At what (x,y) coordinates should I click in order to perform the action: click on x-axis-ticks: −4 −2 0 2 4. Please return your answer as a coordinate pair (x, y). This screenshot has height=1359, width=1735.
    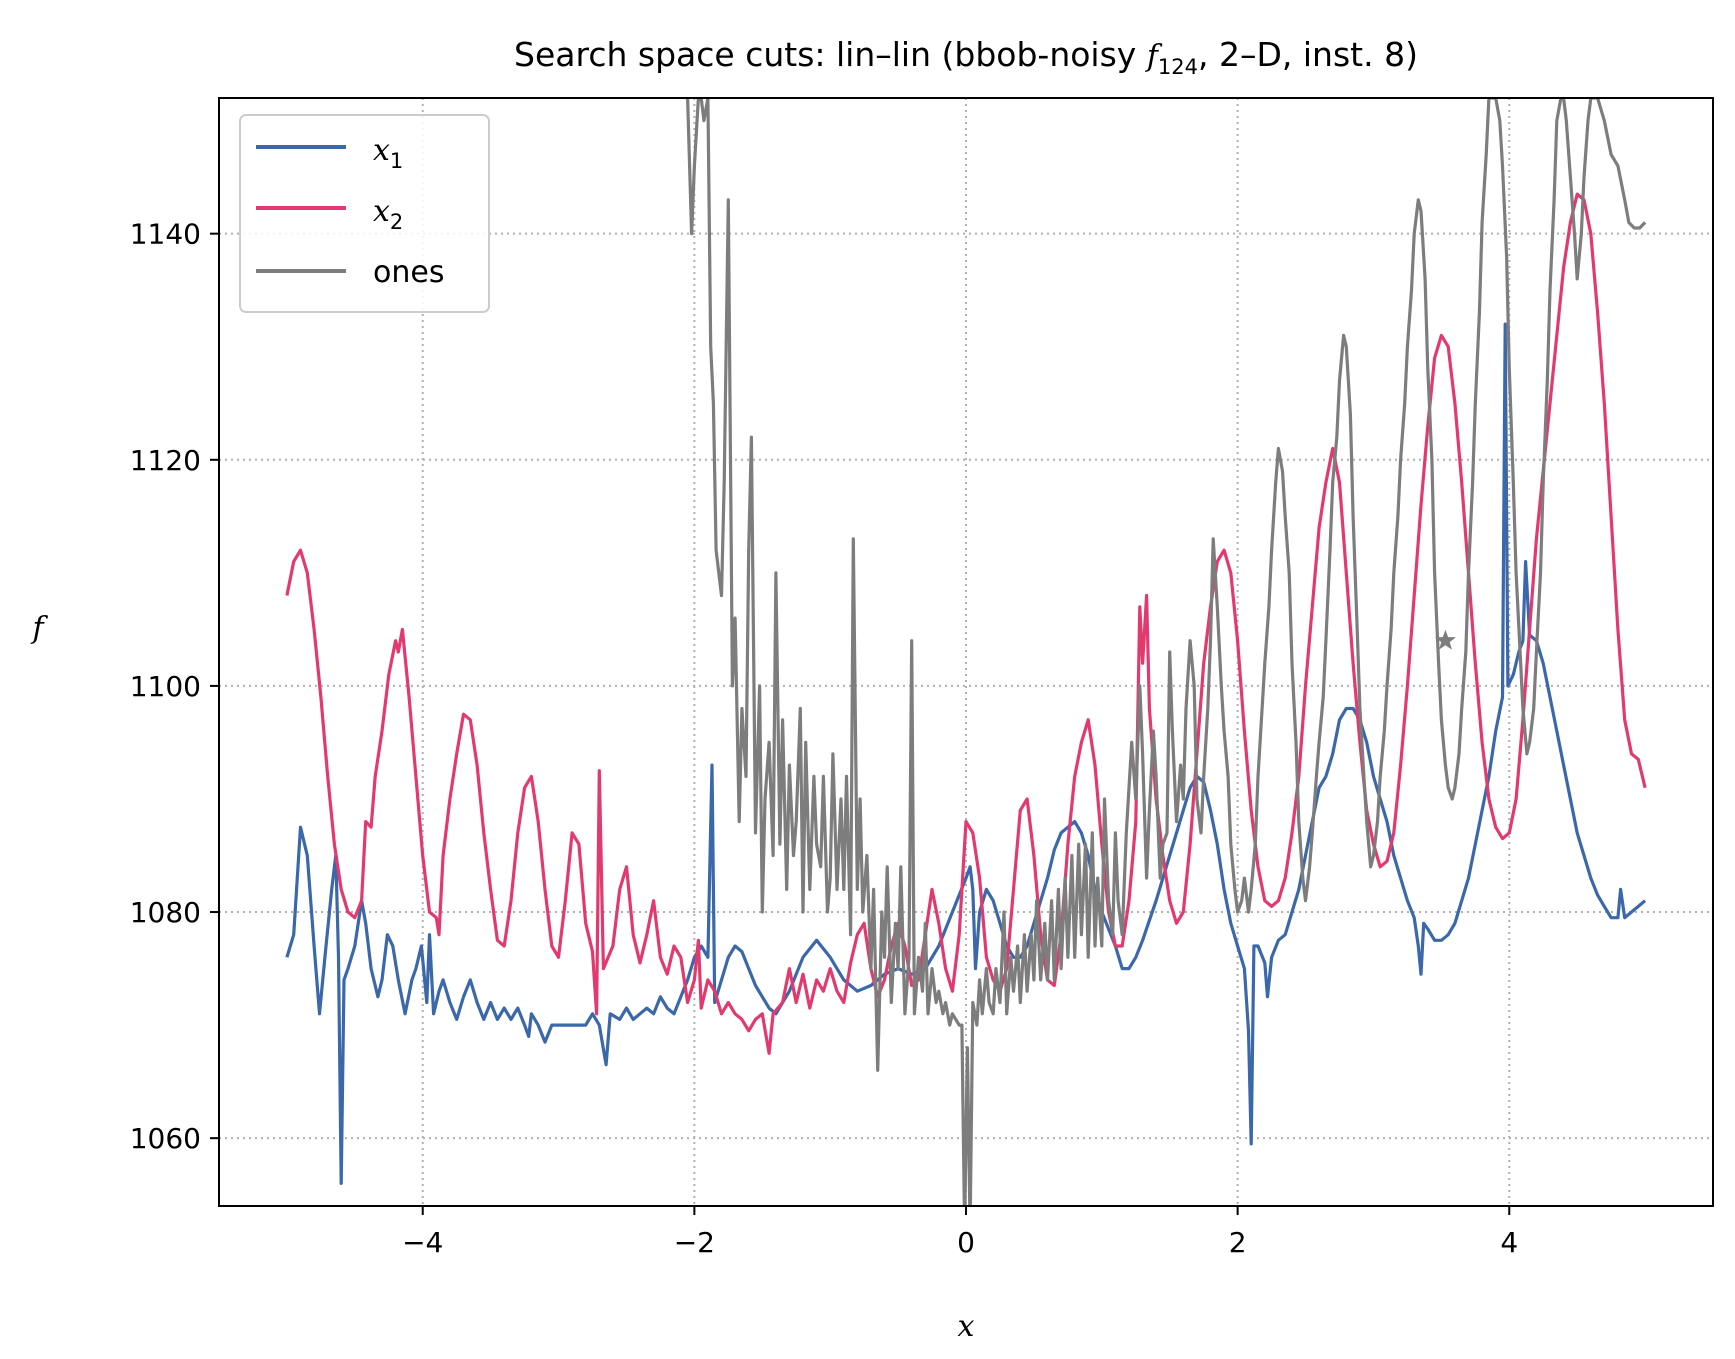
    Looking at the image, I should click on (960, 1232).